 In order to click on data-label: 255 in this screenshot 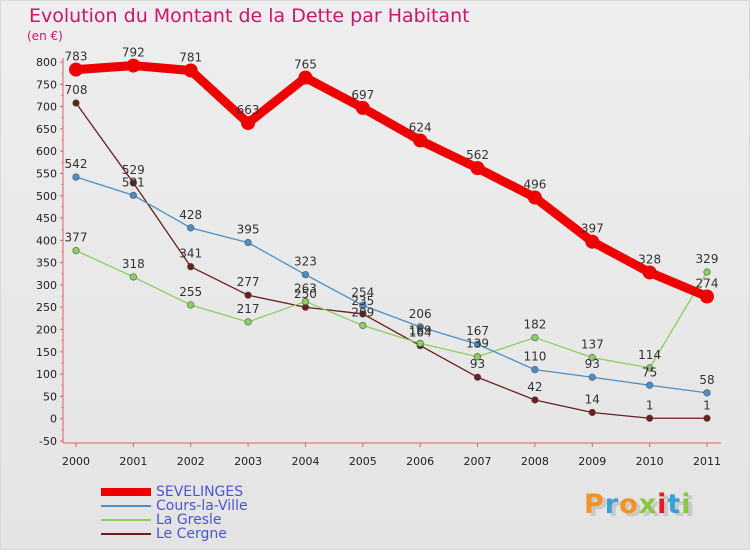, I will do `click(190, 292)`.